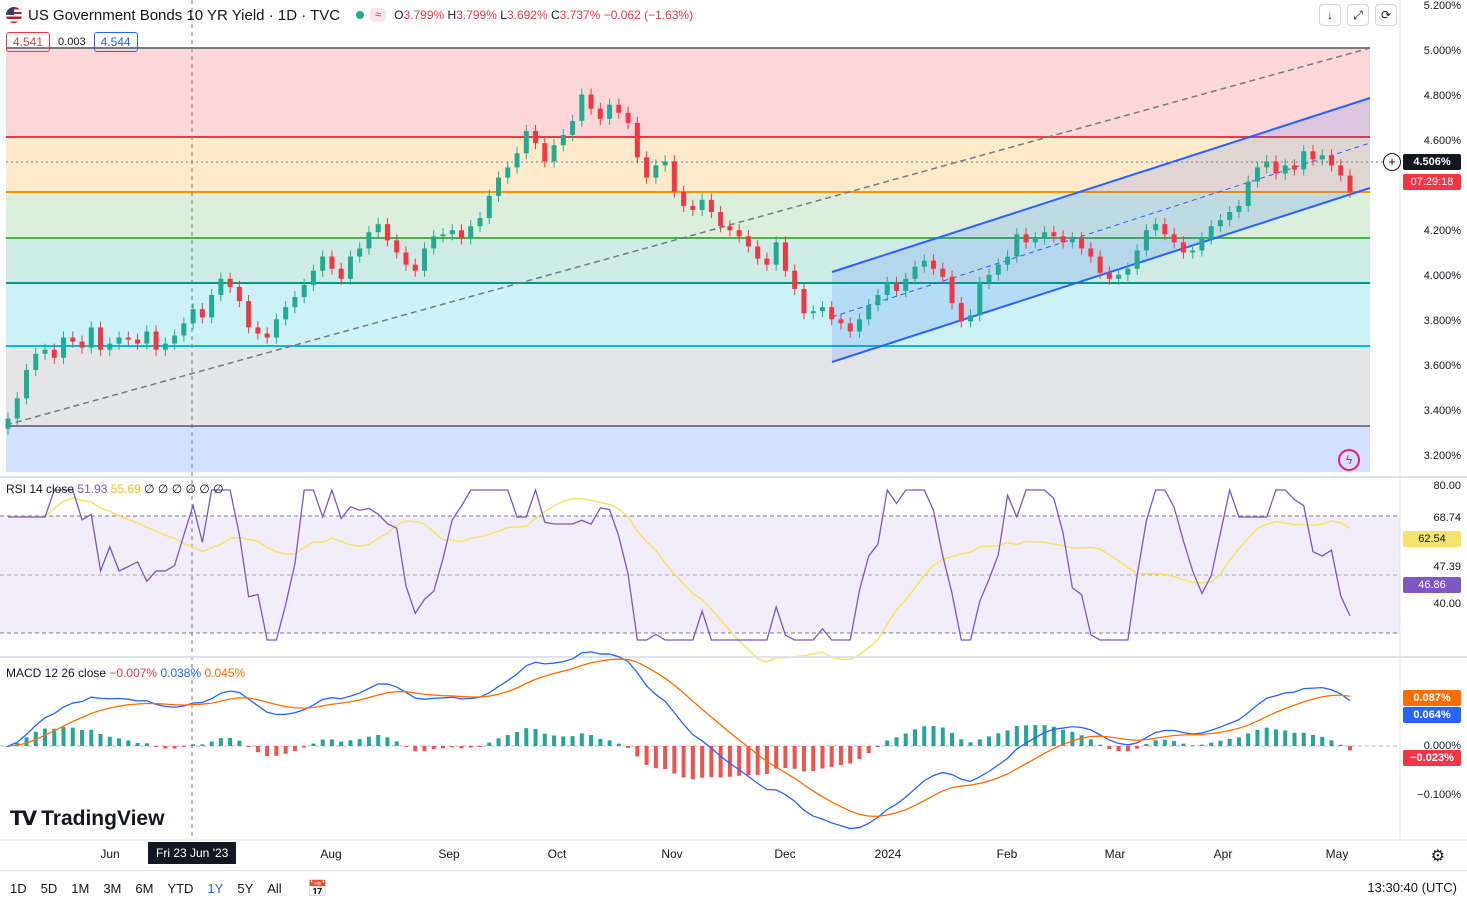  I want to click on bid-box: 4.541, so click(28, 42).